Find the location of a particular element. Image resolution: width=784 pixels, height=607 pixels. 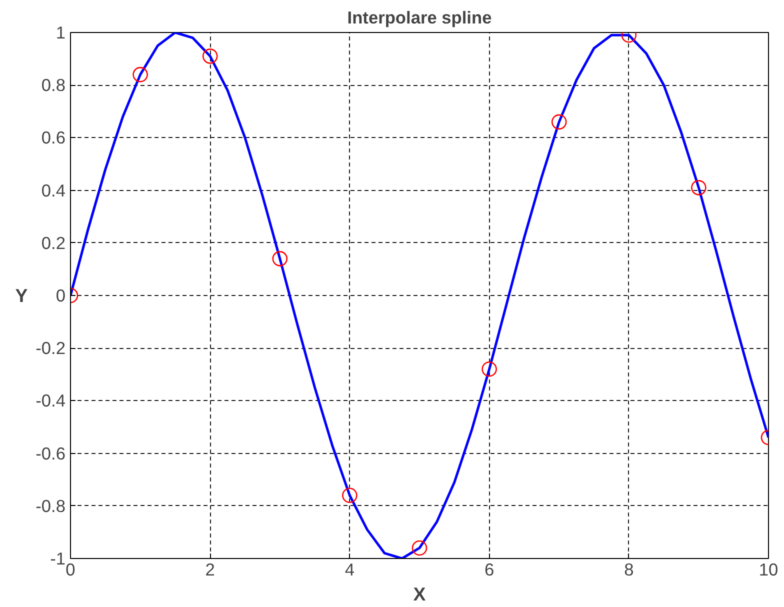

y-tick-label: -1 is located at coordinates (58, 558).